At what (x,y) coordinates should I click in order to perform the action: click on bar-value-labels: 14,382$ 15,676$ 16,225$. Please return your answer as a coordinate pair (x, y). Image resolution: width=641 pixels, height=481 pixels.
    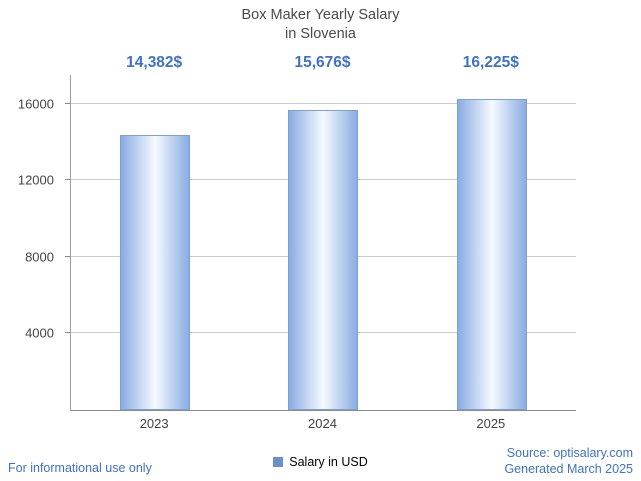
    Looking at the image, I should click on (322, 63).